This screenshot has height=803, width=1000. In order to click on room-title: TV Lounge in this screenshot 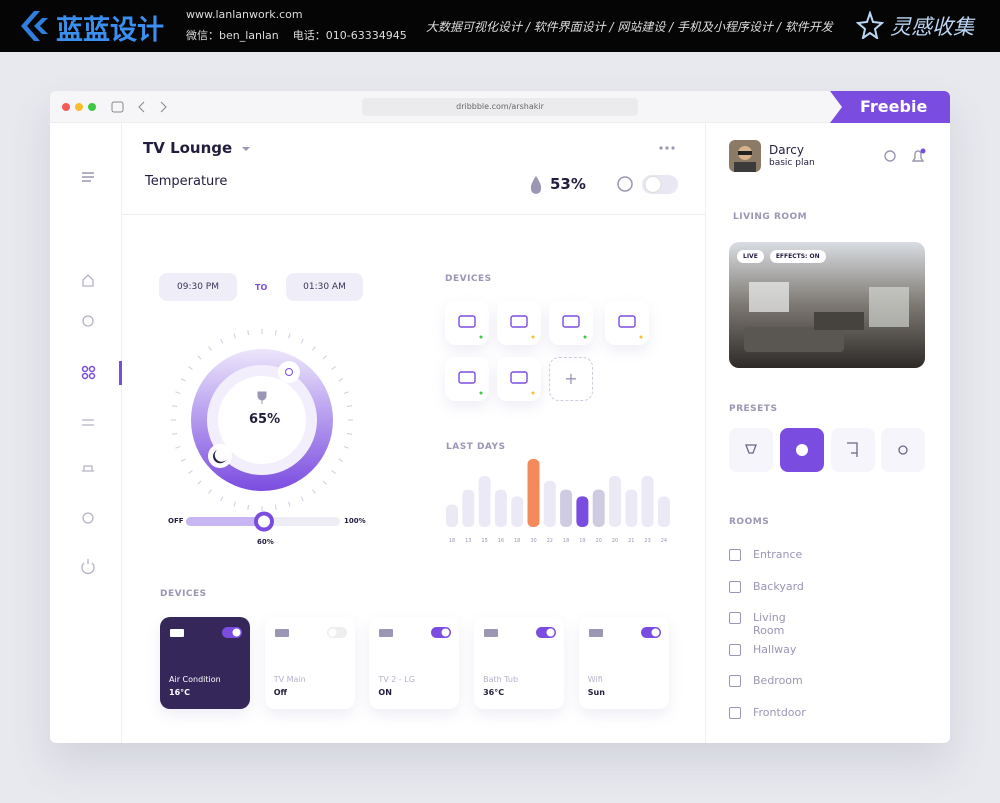, I will do `click(188, 148)`.